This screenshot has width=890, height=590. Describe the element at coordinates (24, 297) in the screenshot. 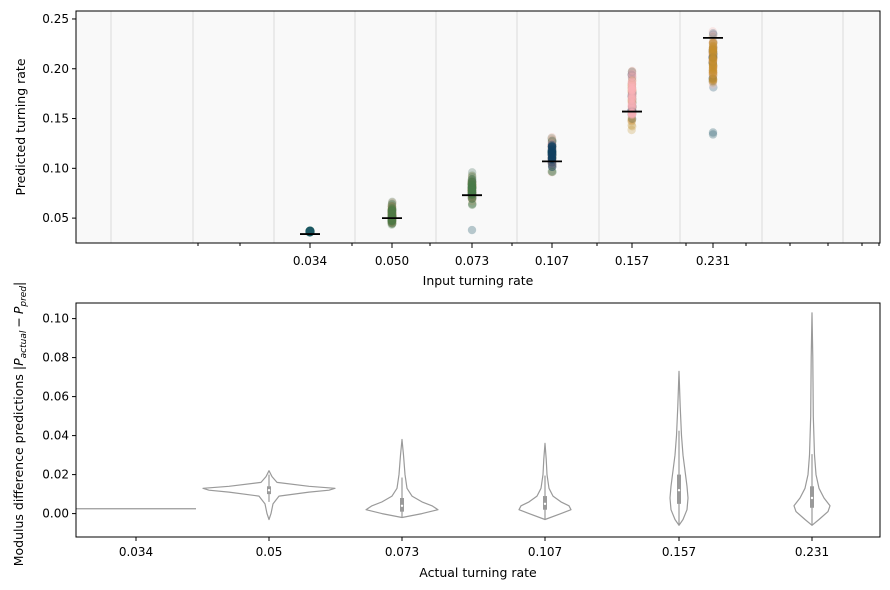

I see `bottom-y-label-sub-pred: pred` at that location.